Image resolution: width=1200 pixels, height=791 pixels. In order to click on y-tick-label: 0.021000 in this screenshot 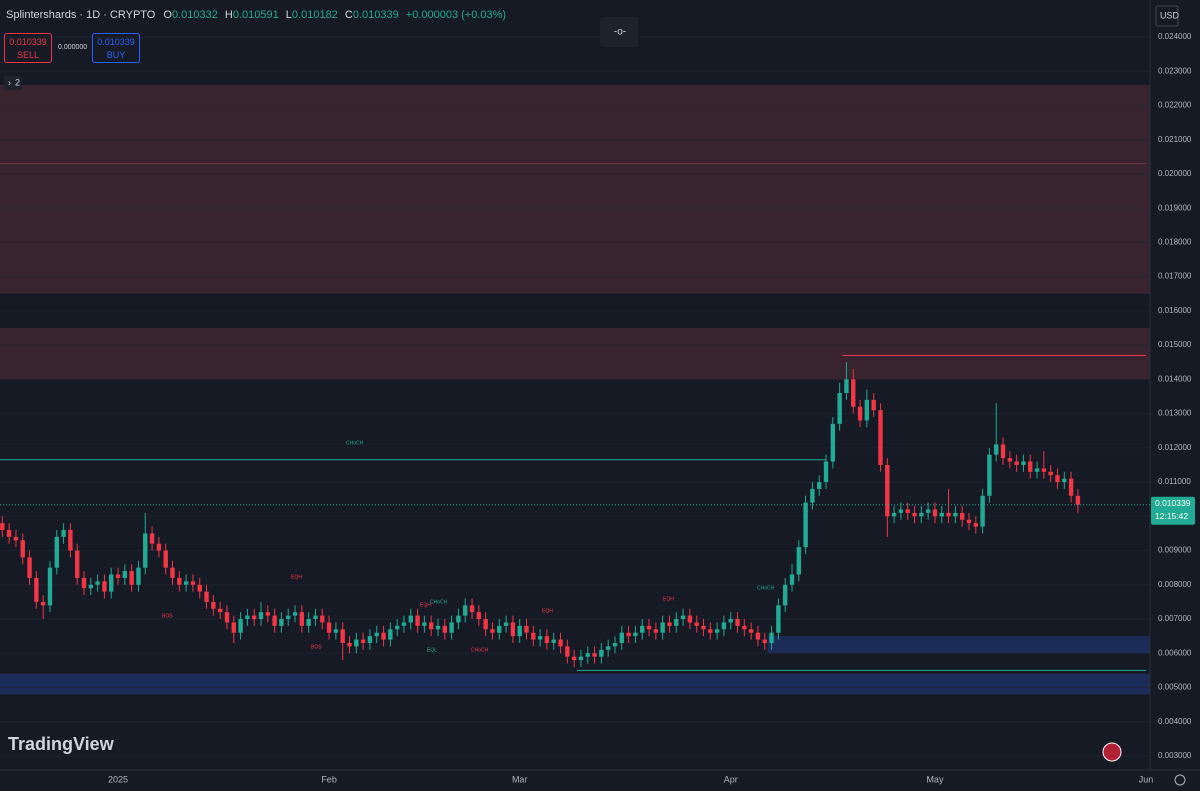, I will do `click(1175, 139)`.